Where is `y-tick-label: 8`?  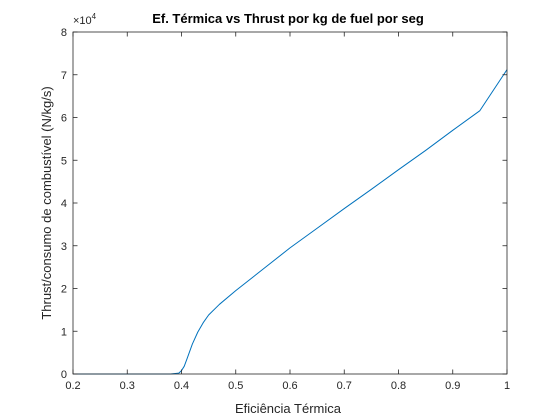 y-tick-label: 8 is located at coordinates (64, 33).